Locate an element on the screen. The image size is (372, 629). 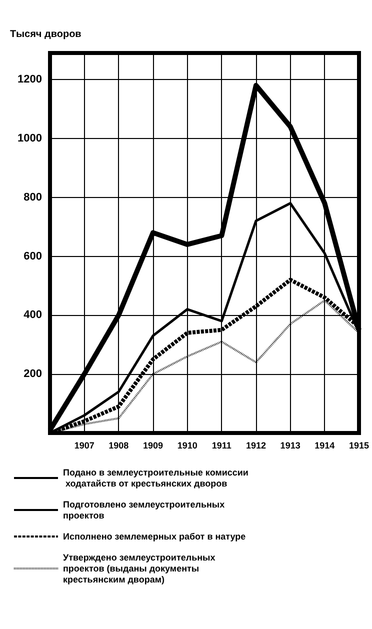
y-tick-label: 200 is located at coordinates (33, 374).